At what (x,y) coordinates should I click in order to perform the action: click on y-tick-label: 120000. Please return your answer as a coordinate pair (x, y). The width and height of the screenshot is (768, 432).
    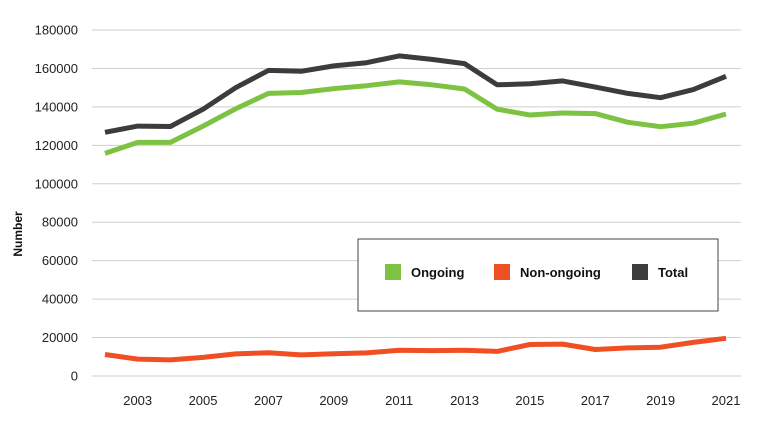
    Looking at the image, I should click on (56, 145).